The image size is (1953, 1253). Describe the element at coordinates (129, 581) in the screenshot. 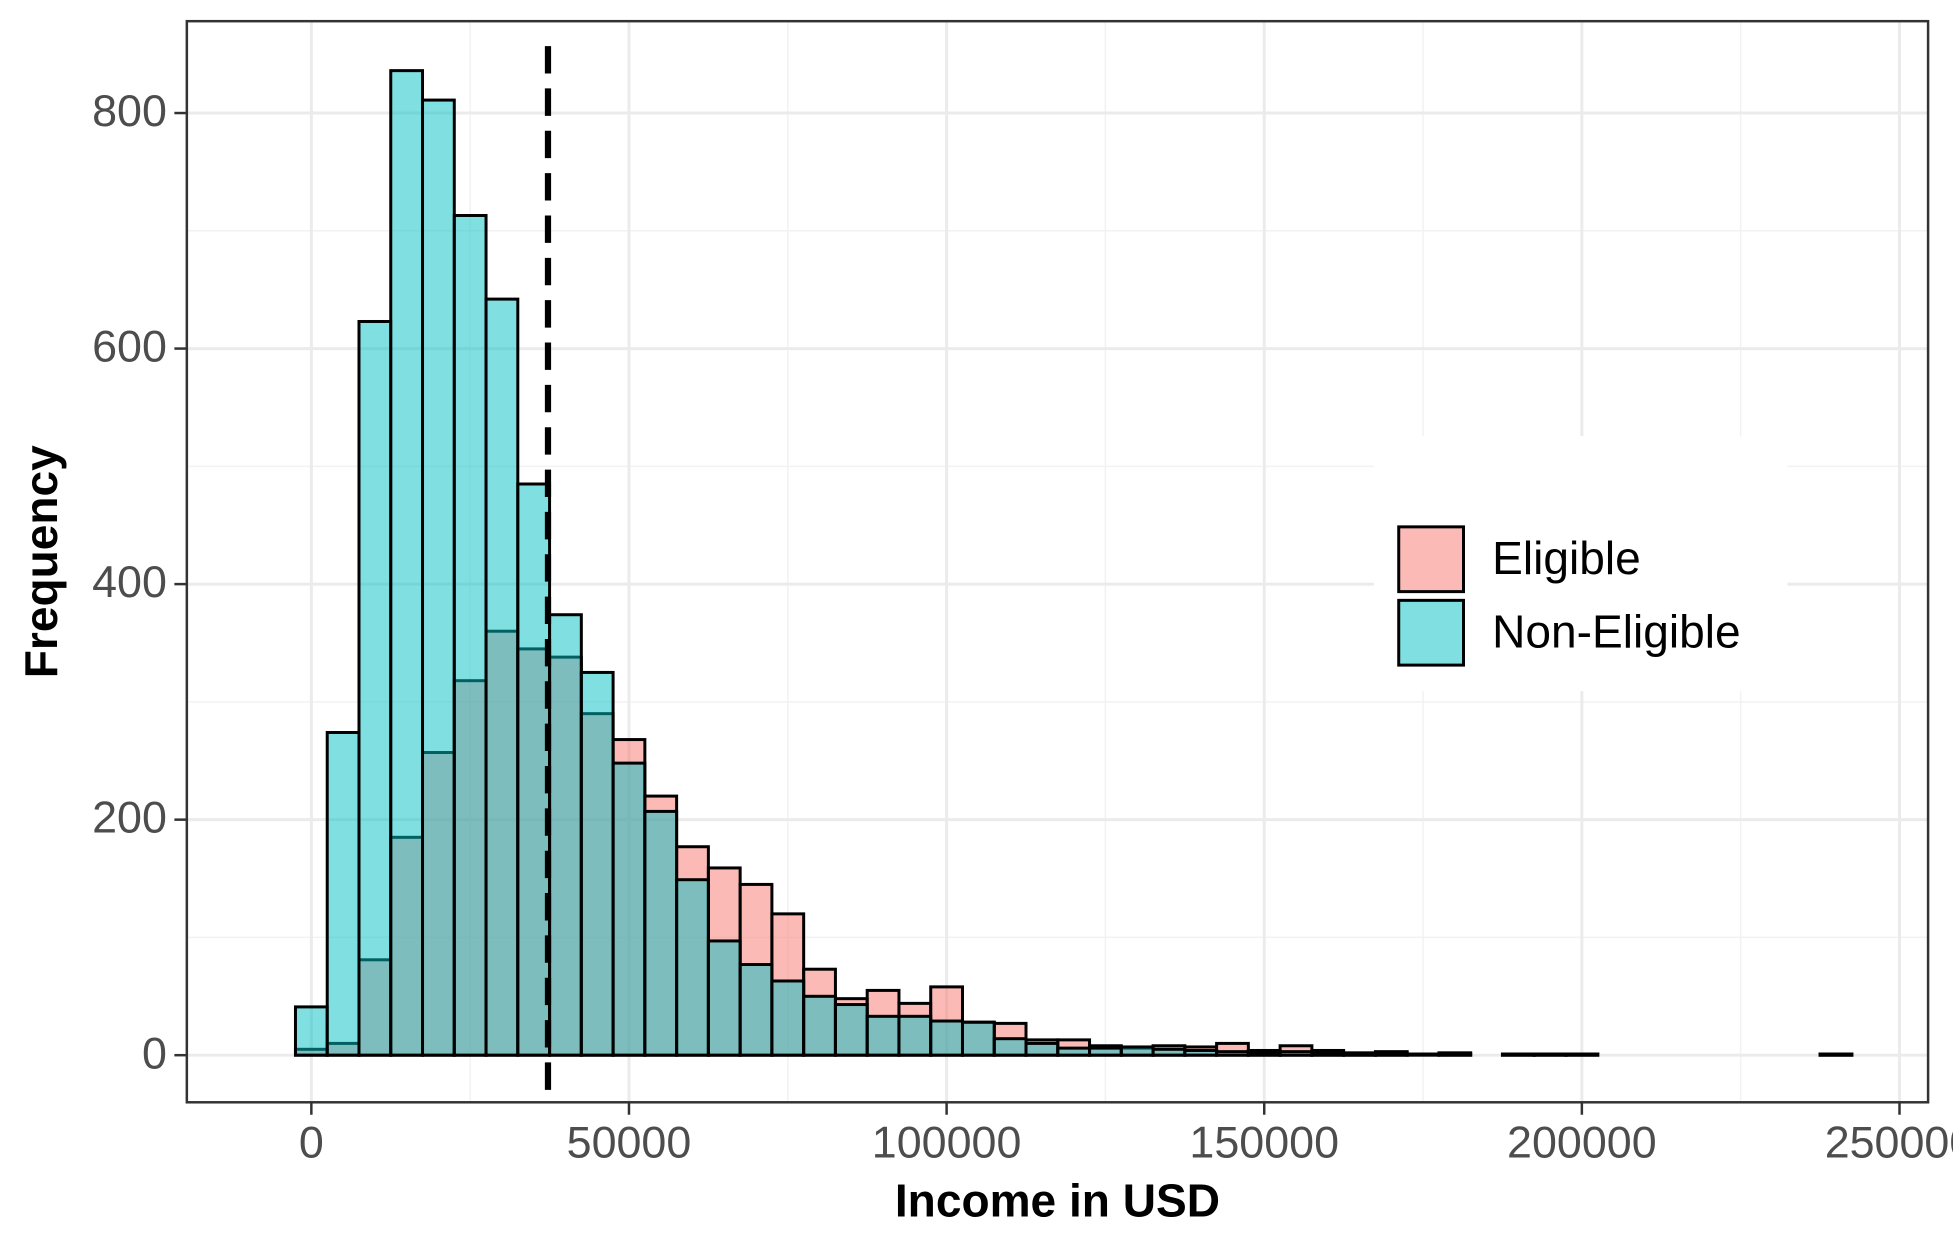

I see `y-tick-label: 400` at that location.